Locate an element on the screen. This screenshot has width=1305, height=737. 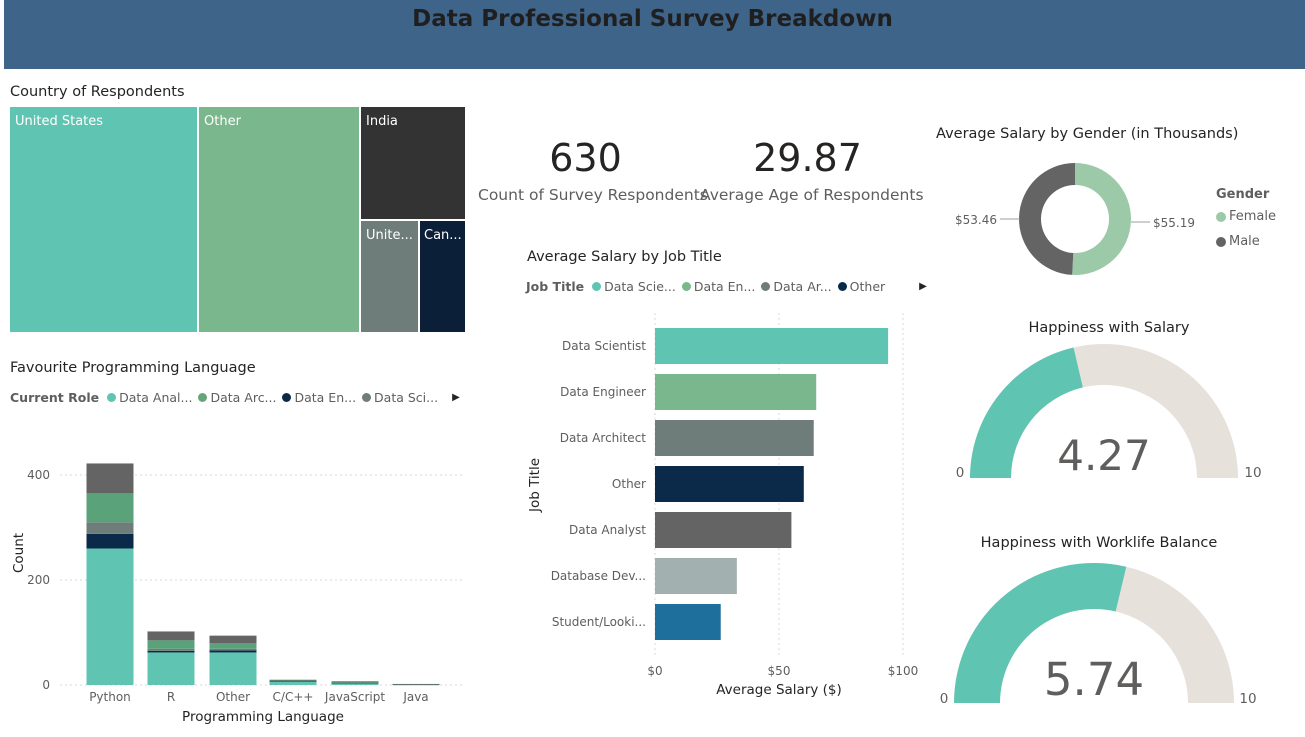
lang-cat-other: Other is located at coordinates (233, 697).